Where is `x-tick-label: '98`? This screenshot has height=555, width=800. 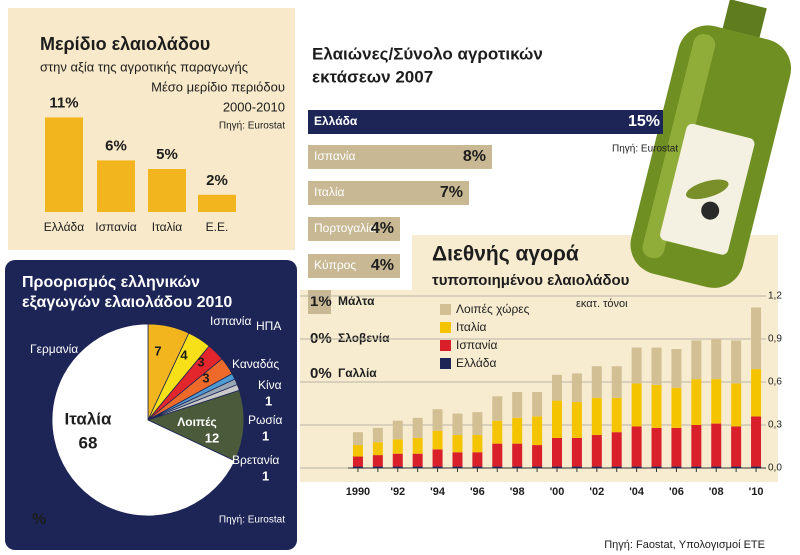 x-tick-label: '98 is located at coordinates (517, 492).